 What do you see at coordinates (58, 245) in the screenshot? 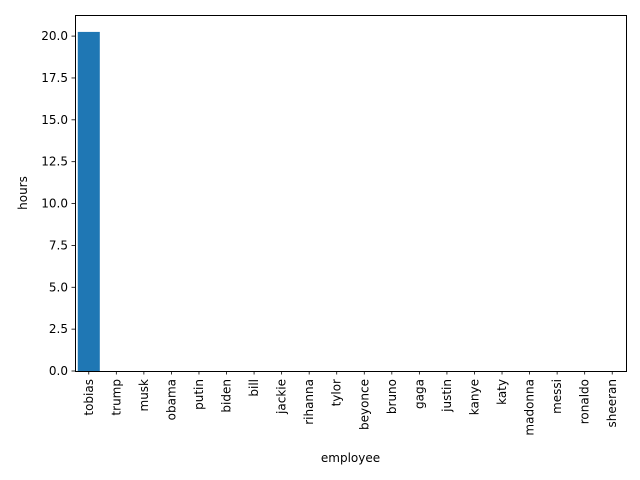
I see `y-tick-label: 7.5` at bounding box center [58, 245].